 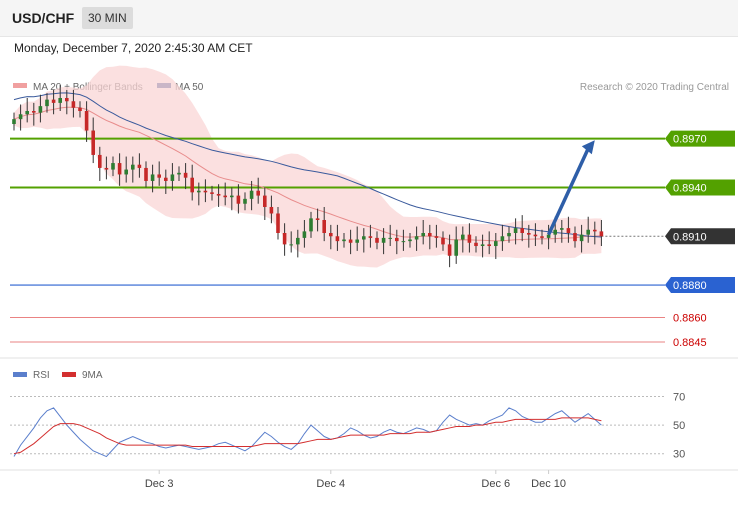 What do you see at coordinates (159, 484) in the screenshot?
I see `x-tick-label: Dec 3` at bounding box center [159, 484].